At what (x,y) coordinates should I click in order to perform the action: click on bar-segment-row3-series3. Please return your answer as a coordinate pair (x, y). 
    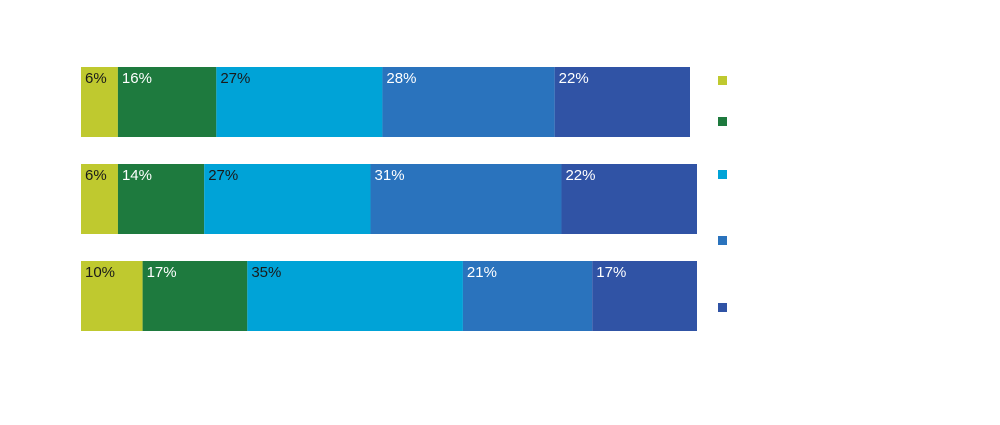
    Looking at the image, I should click on (355, 296).